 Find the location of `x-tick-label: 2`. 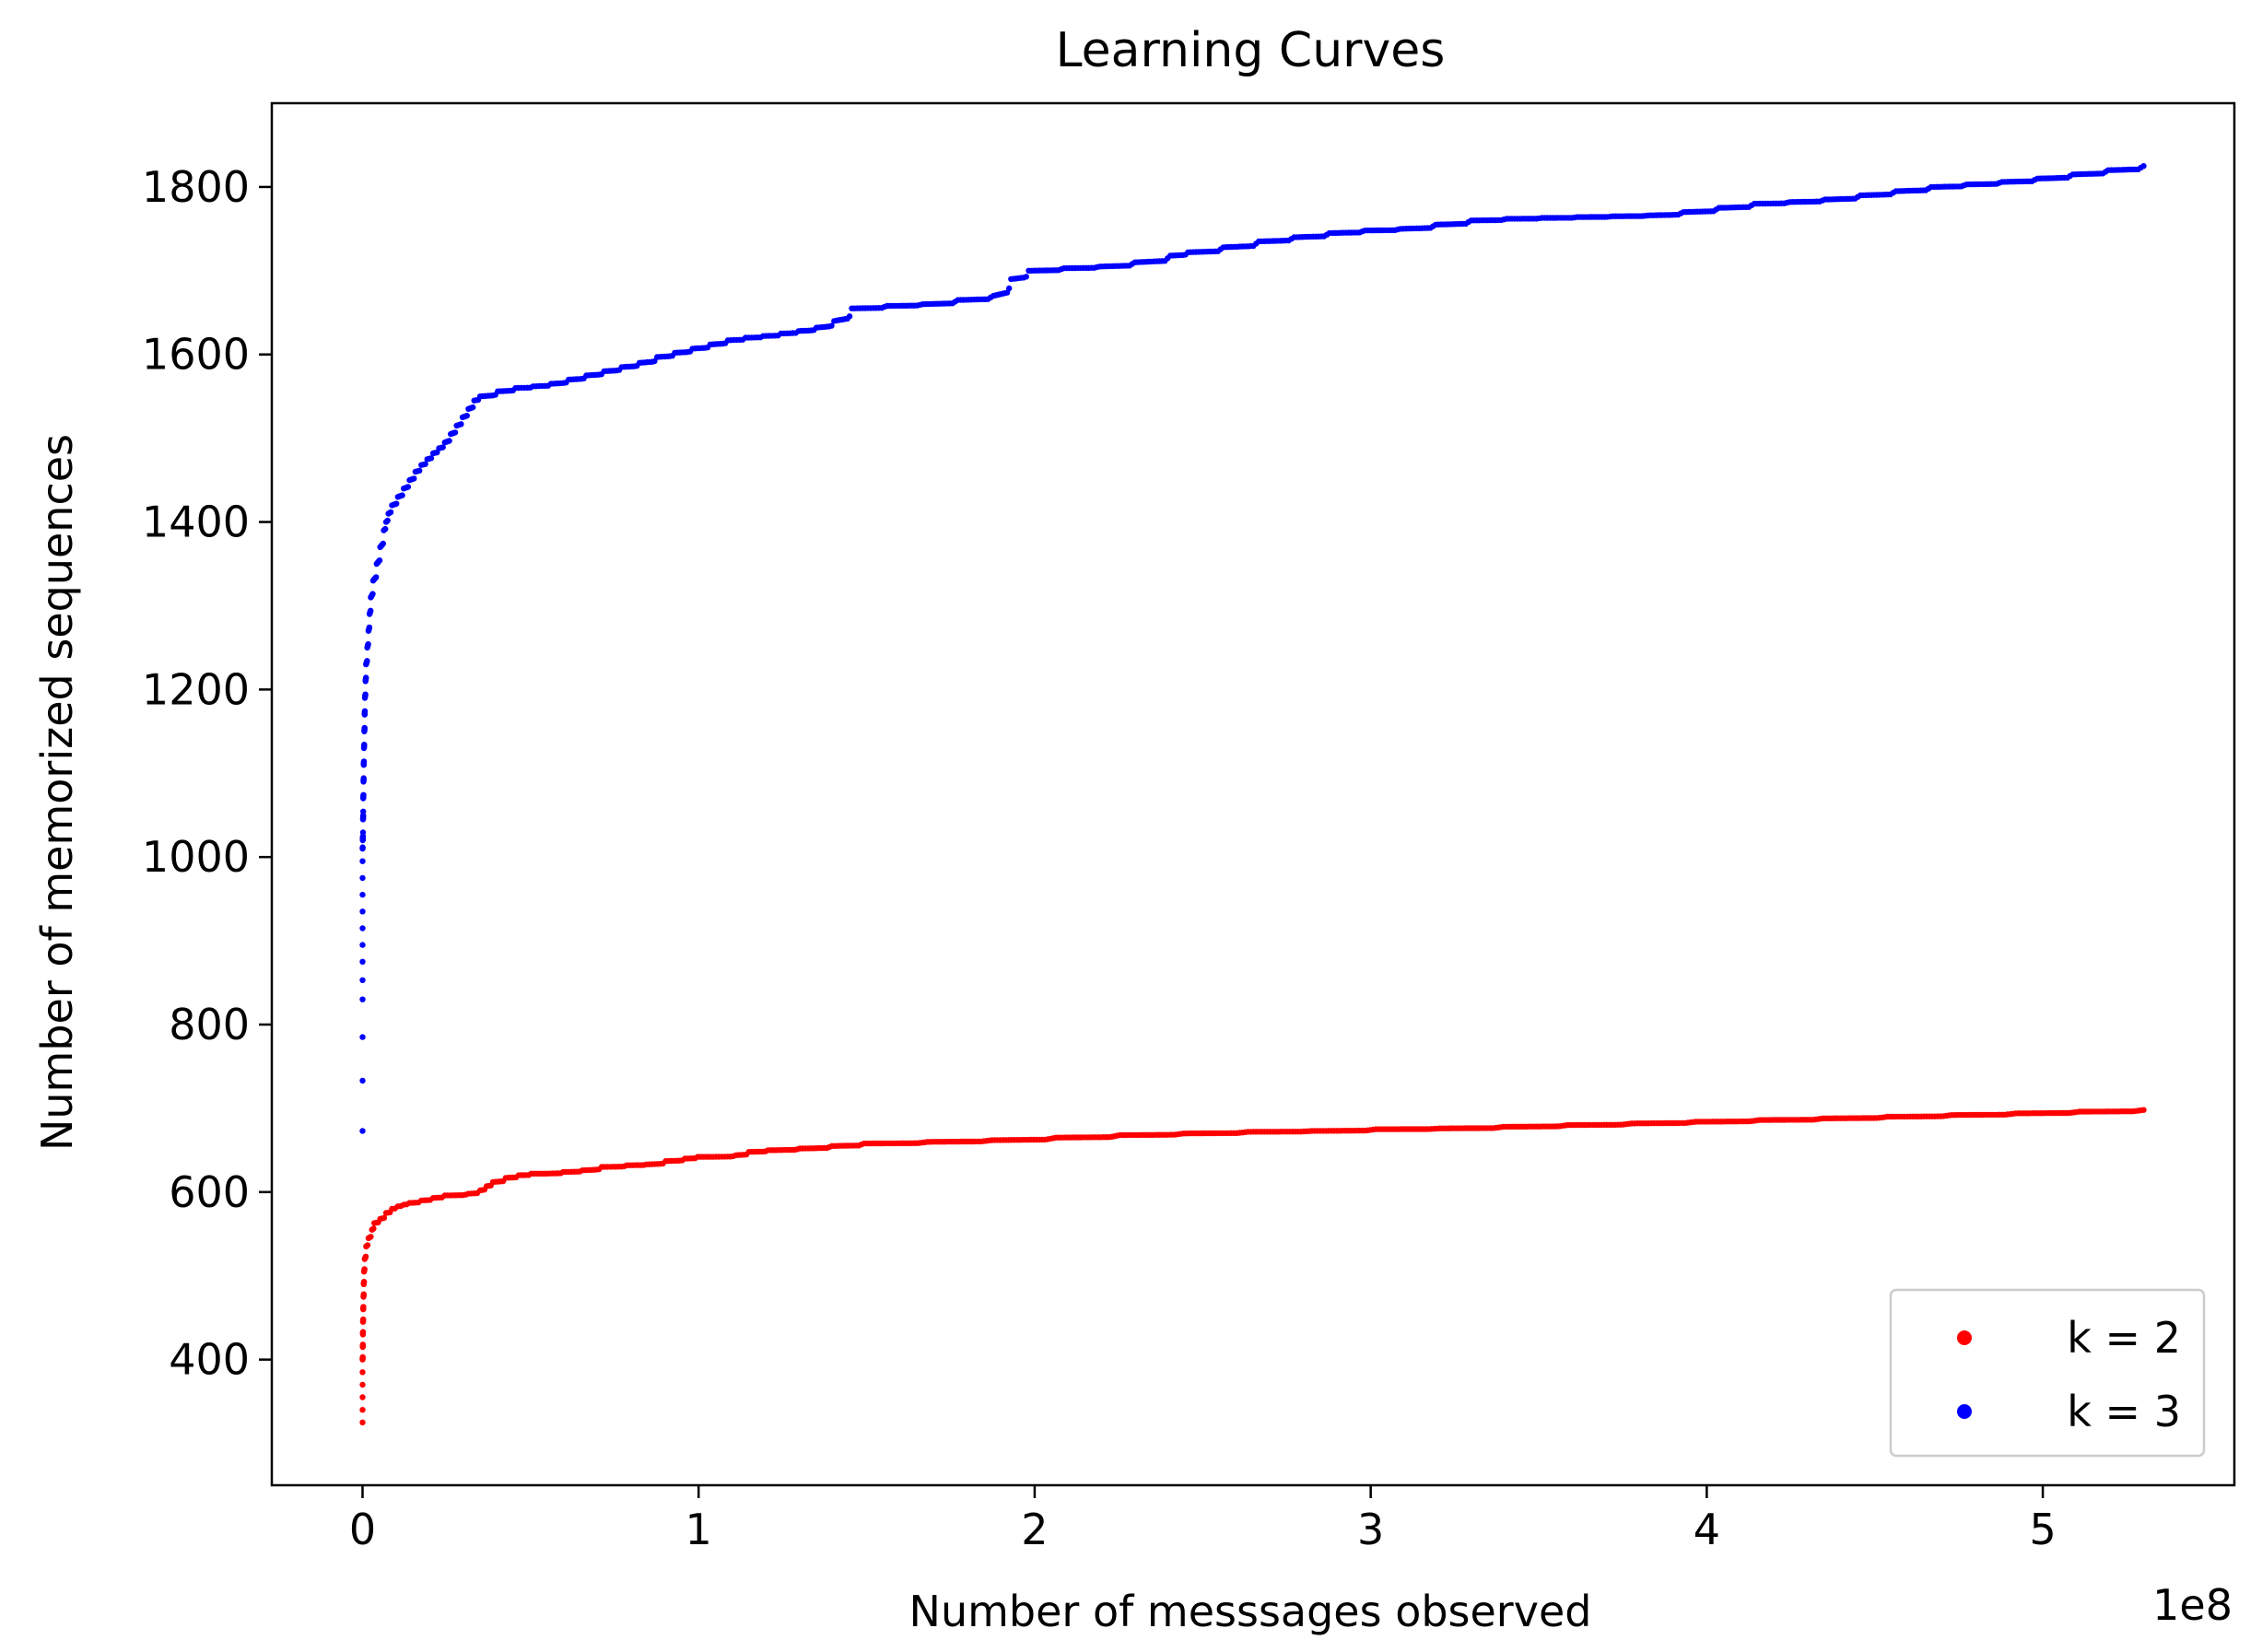

x-tick-label: 2 is located at coordinates (1034, 1530).